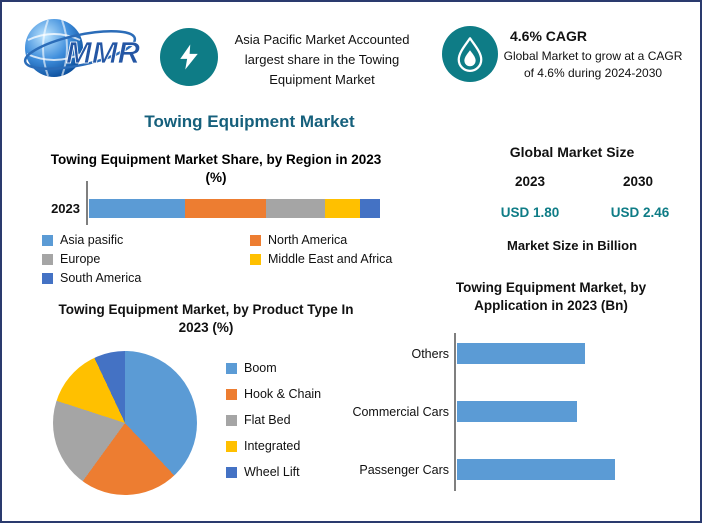 The image size is (702, 523). I want to click on legend-label: Wheel Lift, so click(272, 472).